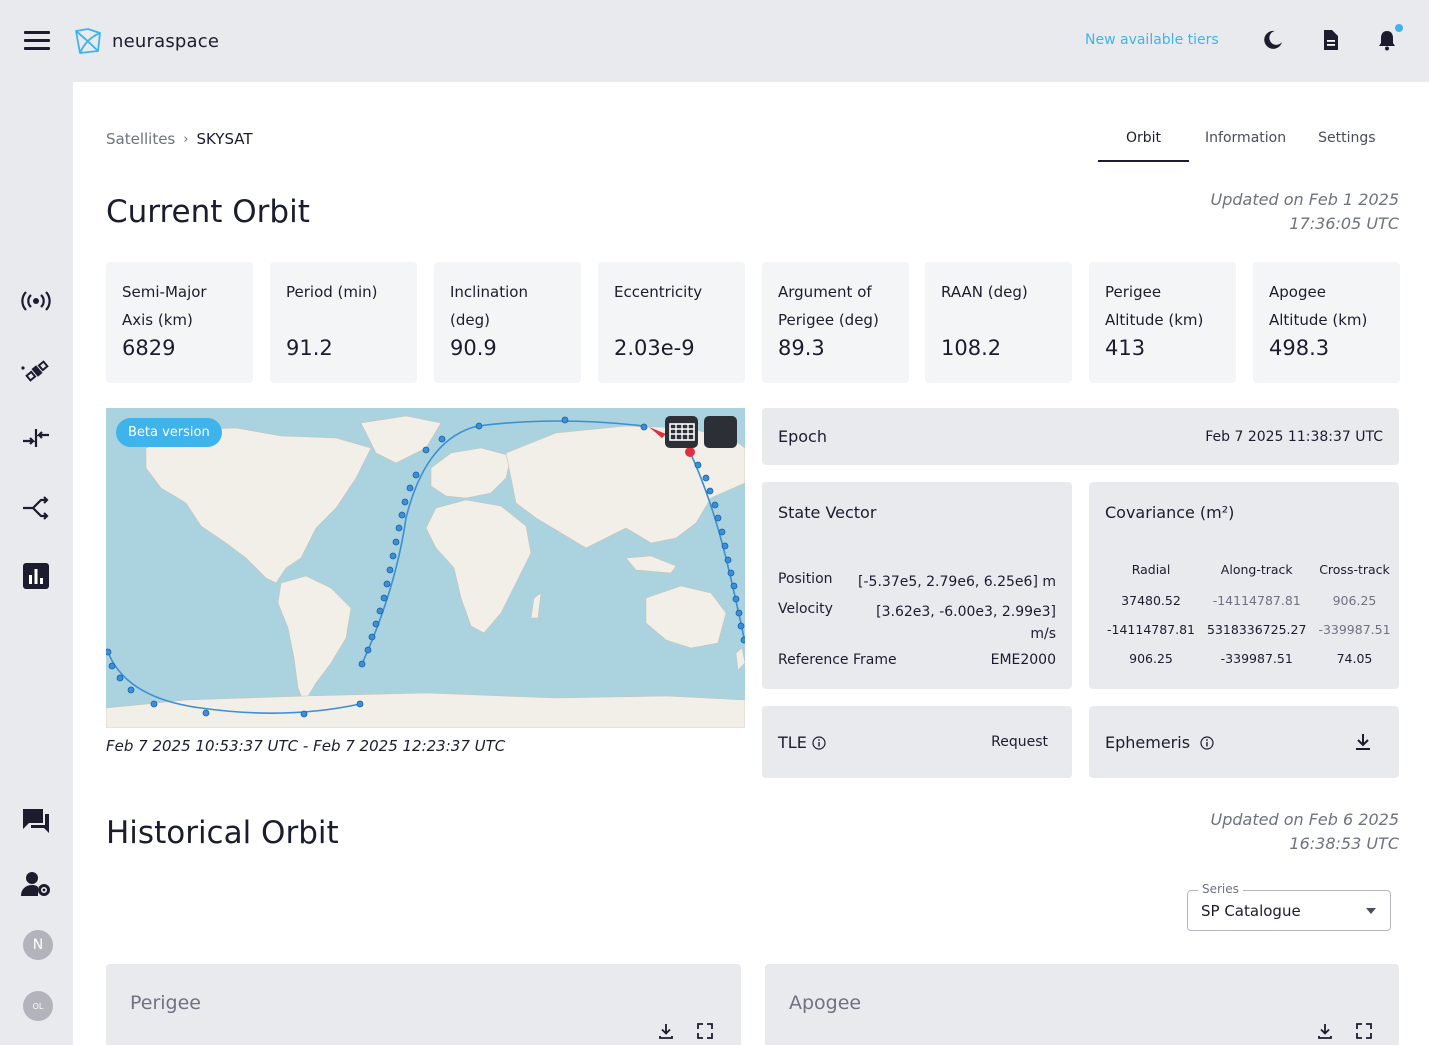  I want to click on user-settings-icon, so click(35, 884).